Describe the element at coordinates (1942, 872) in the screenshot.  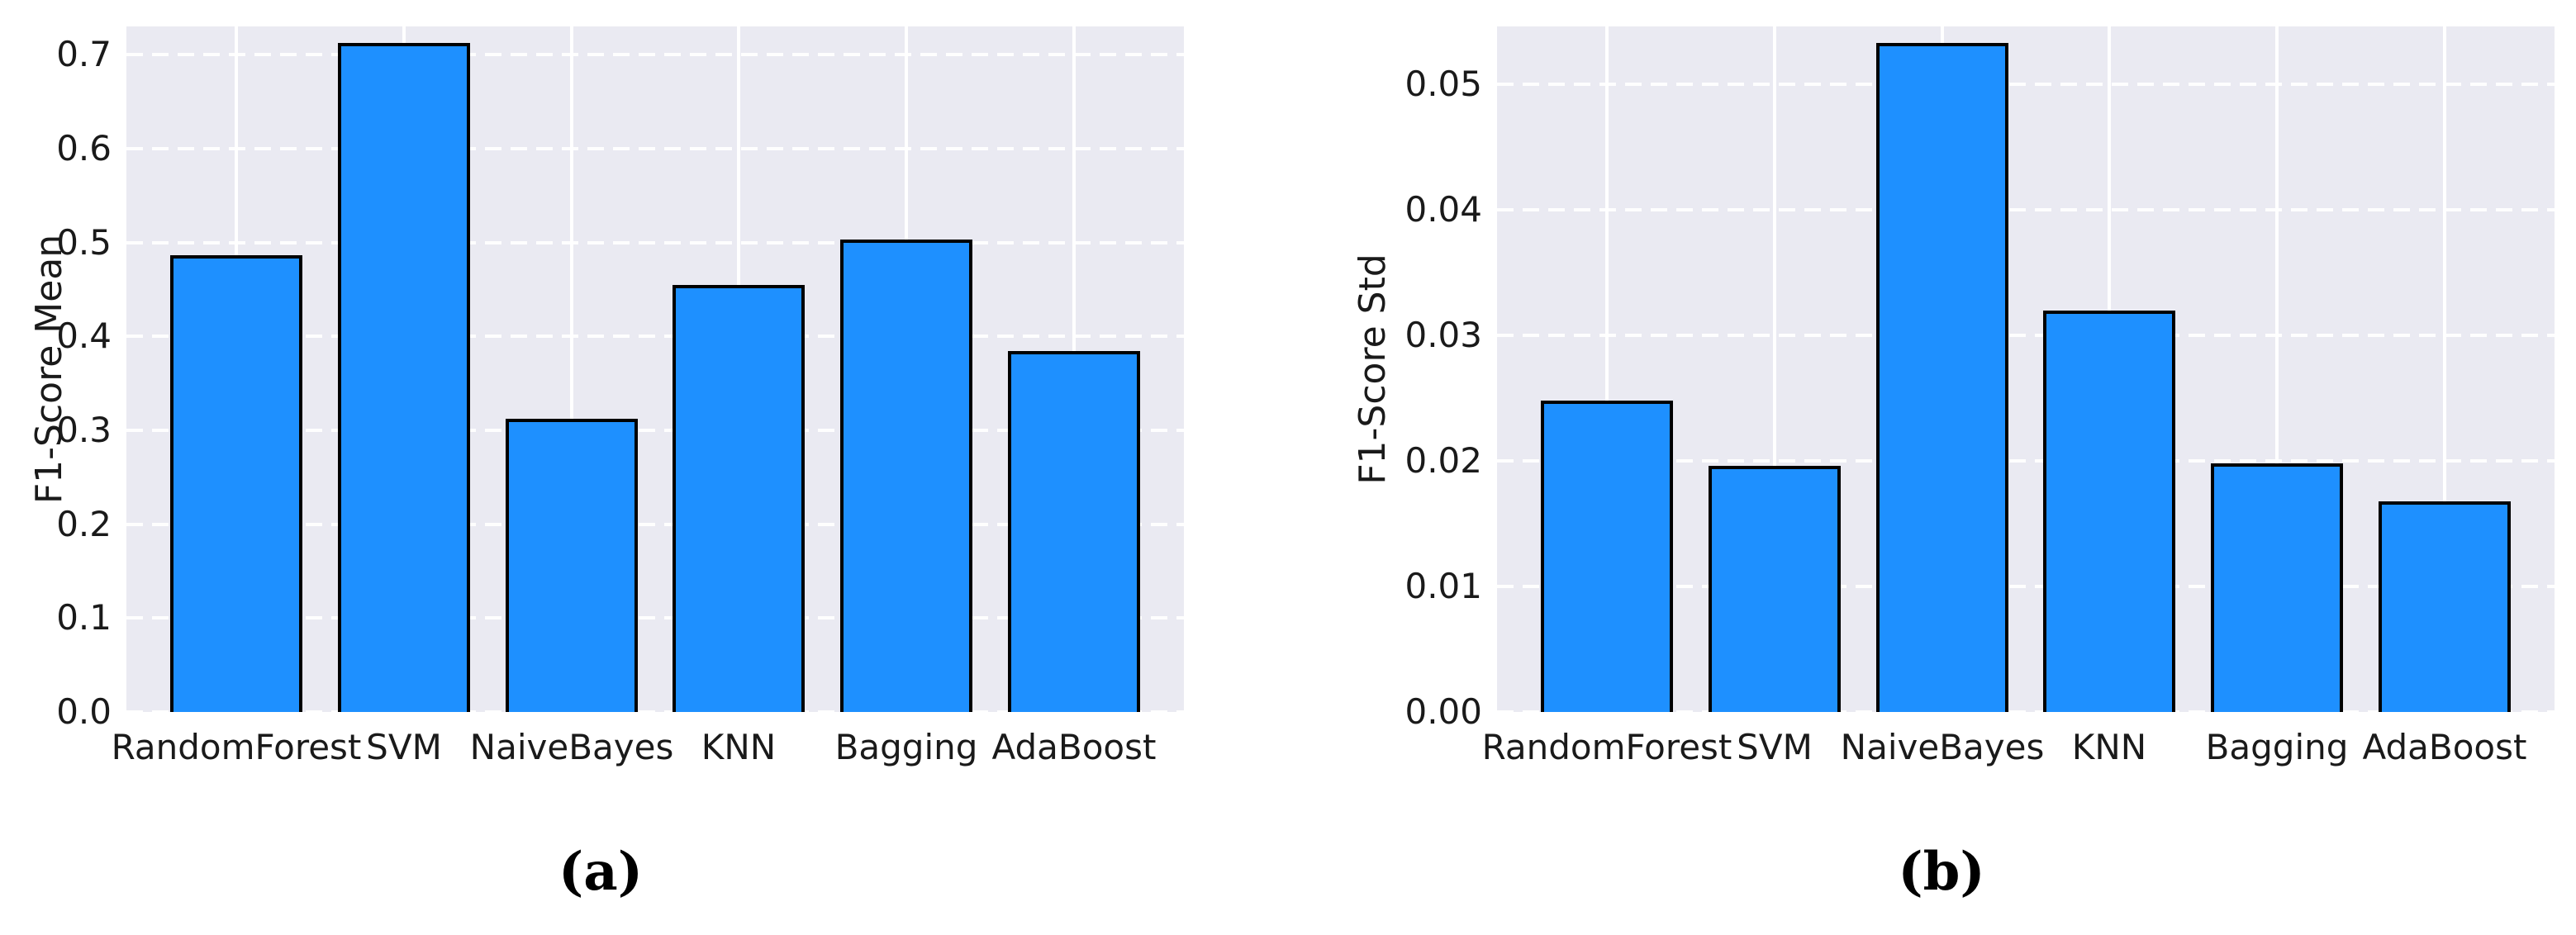
I see `caption-b: (b)` at that location.